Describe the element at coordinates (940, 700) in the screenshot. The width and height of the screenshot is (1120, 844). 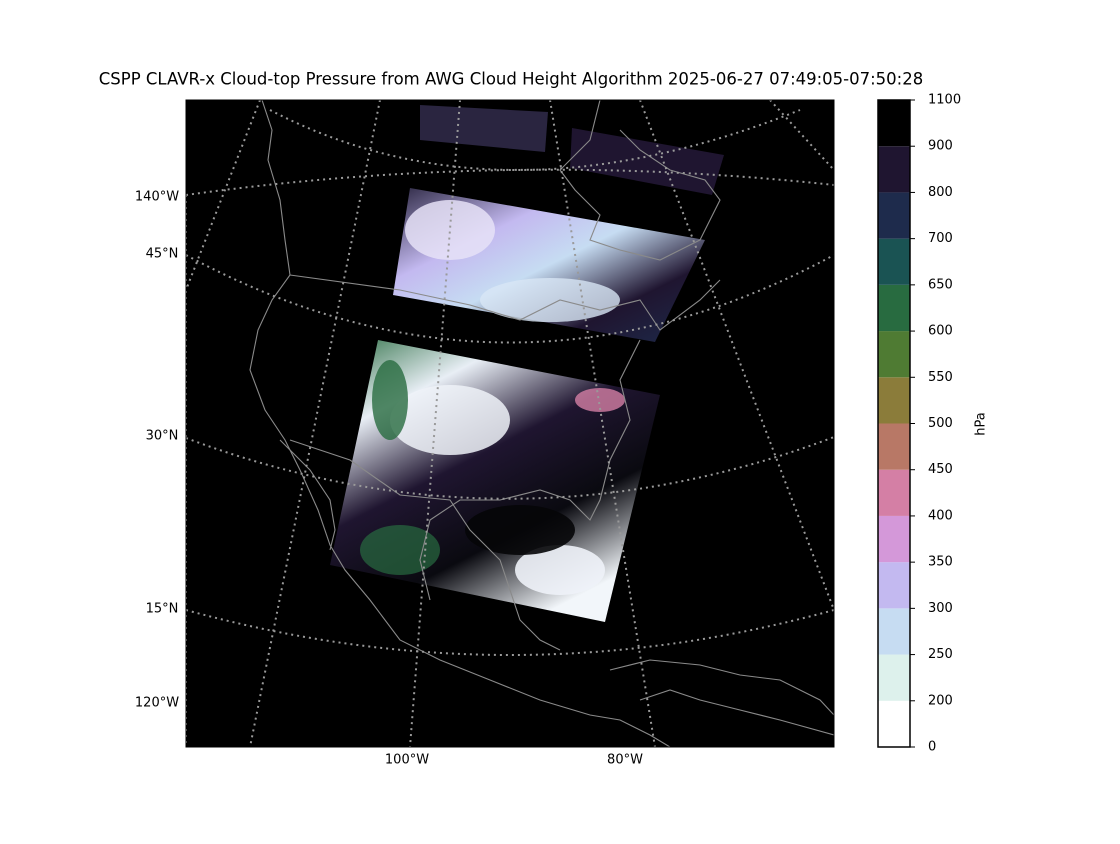
I see `colorbar-tick-label: 200` at that location.